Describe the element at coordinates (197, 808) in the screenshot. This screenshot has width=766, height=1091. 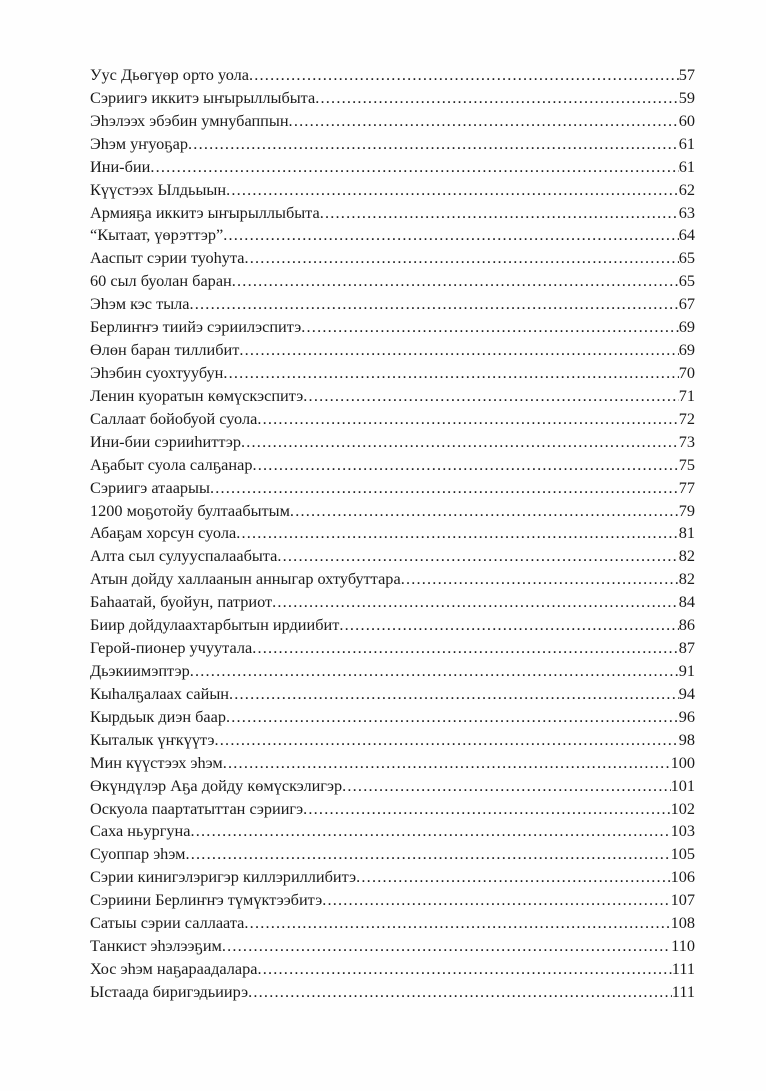
I see `toc-entry-title: Оскуола паартатыттан сэриигэ` at that location.